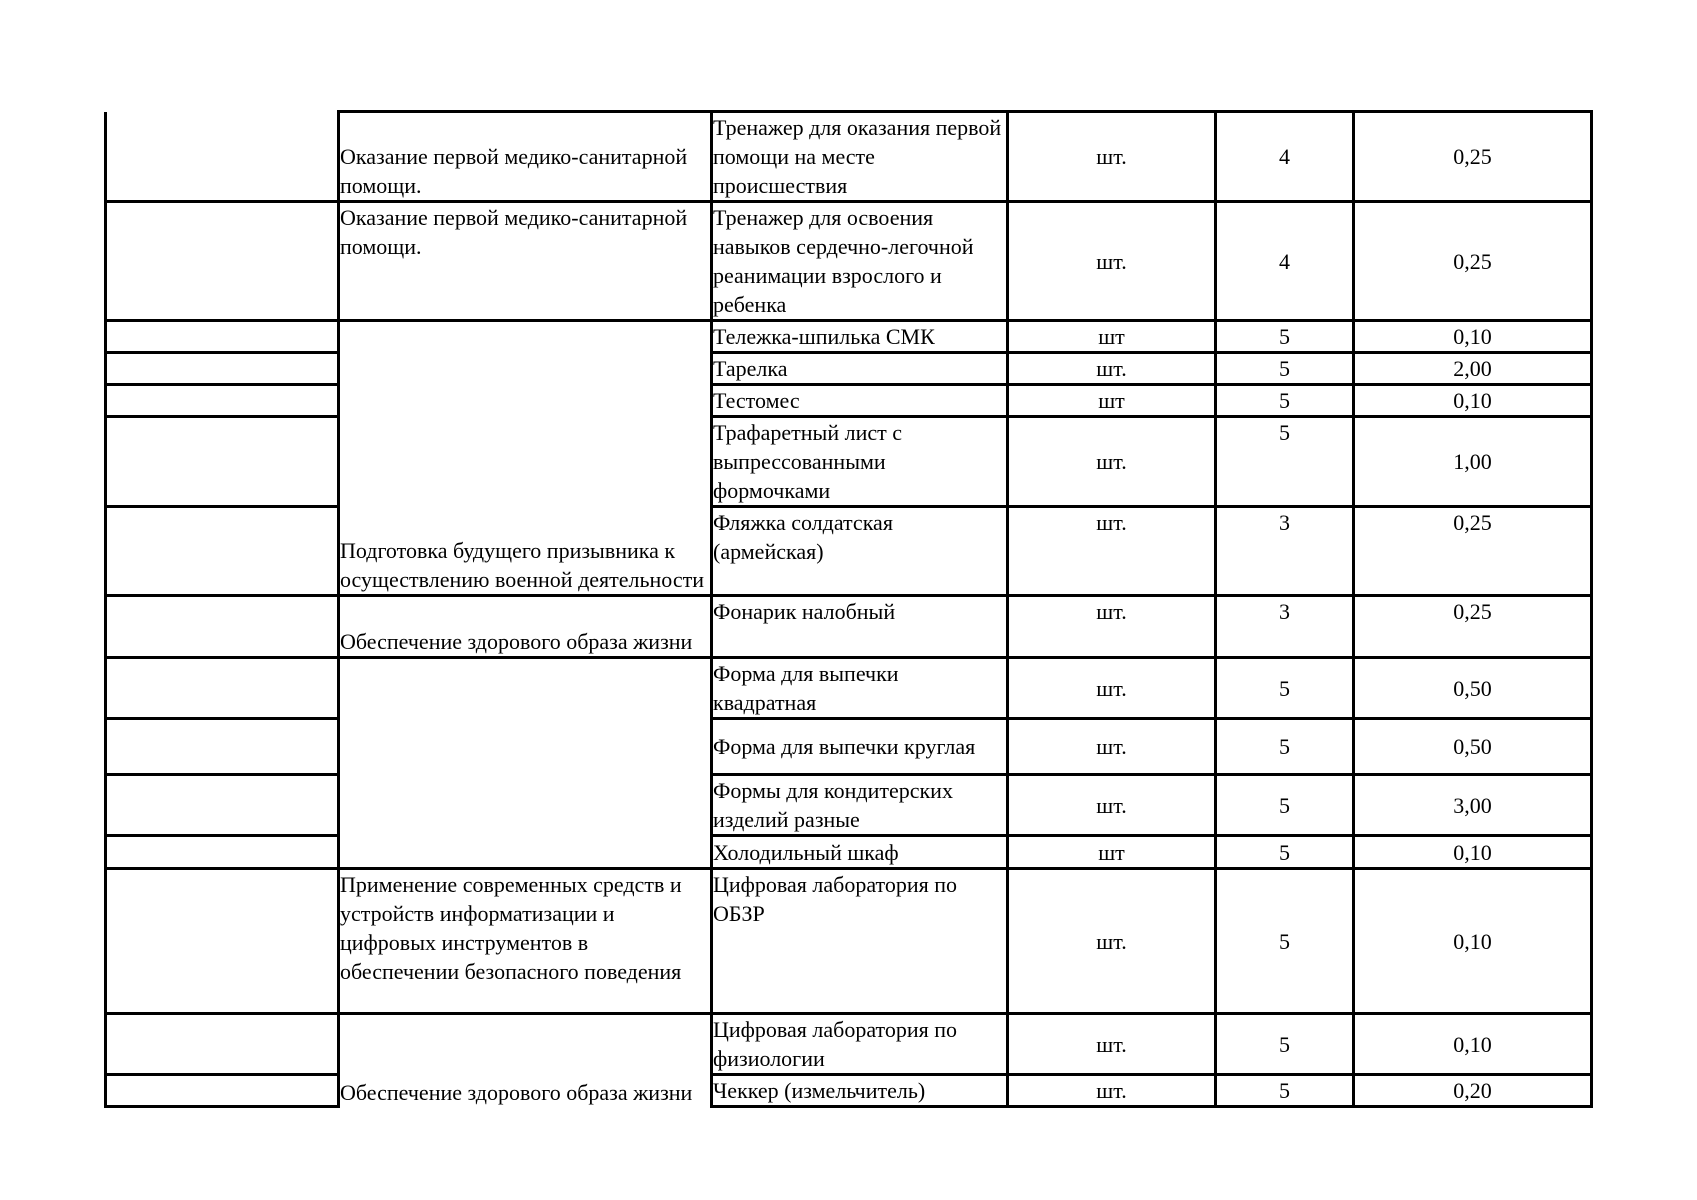 This screenshot has width=1697, height=1200. I want to click on coeff-cell: 2,00, so click(1472, 368).